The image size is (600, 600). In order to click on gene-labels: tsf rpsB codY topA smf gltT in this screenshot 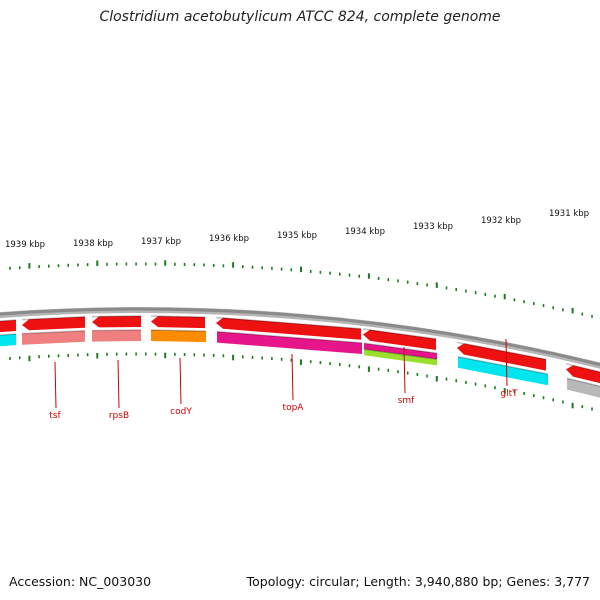, I will do `click(283, 405)`.